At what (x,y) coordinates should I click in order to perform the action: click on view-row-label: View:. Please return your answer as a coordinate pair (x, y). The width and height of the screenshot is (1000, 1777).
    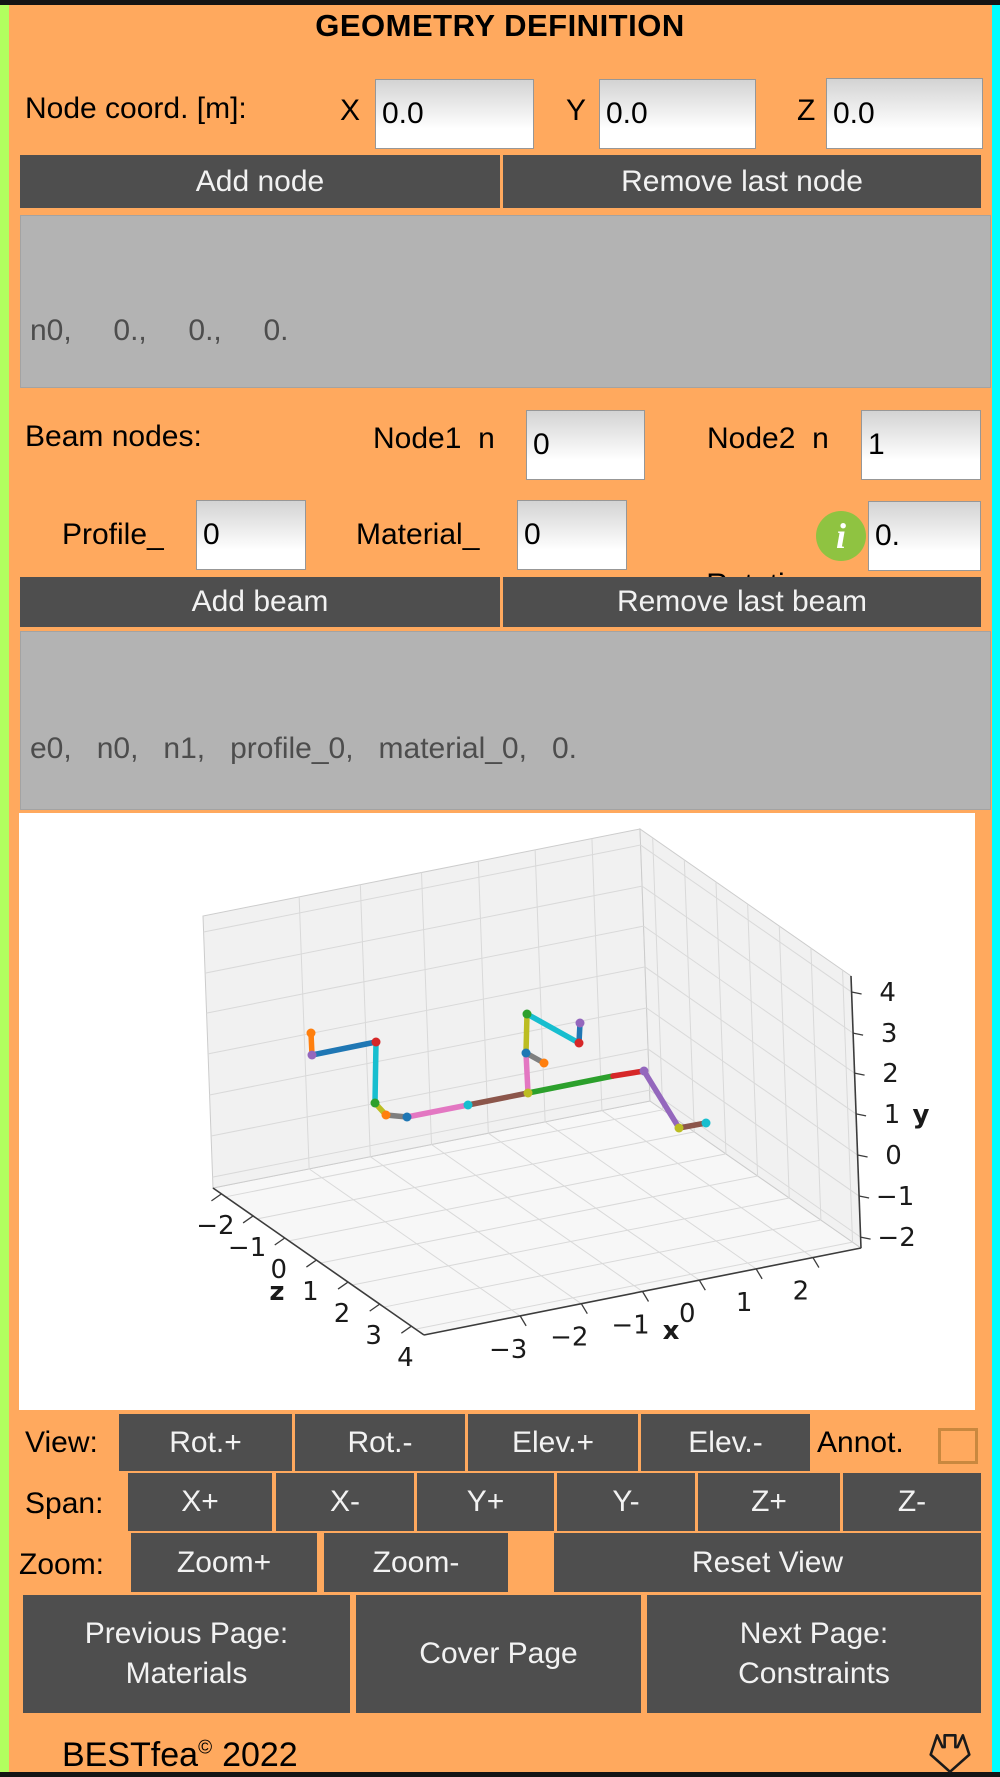
    Looking at the image, I should click on (61, 1442).